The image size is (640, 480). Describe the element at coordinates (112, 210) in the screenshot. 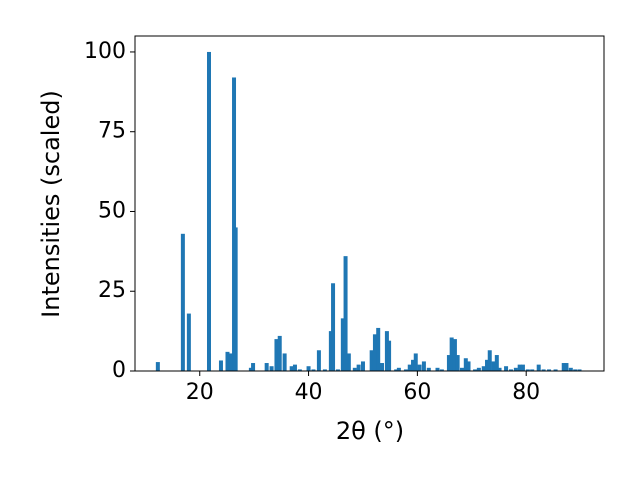

I see `y-tick-label: 50` at that location.